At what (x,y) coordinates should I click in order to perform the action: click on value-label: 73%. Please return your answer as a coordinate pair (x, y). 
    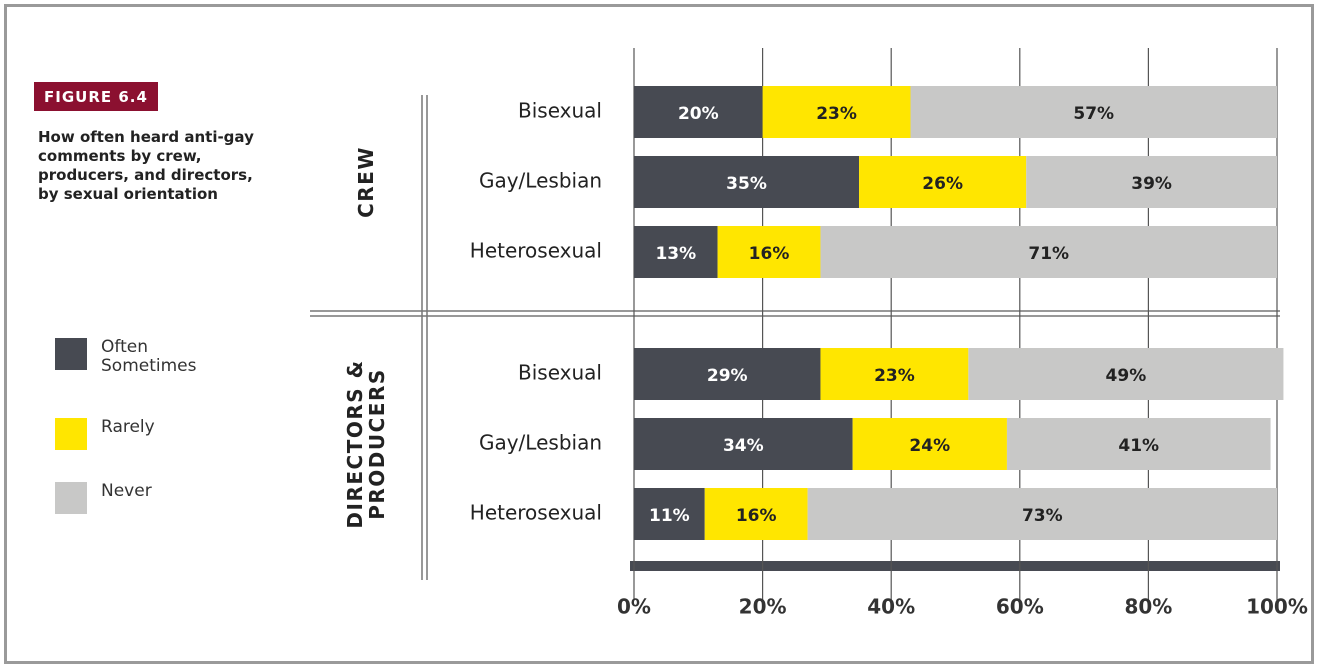
    Looking at the image, I should click on (1042, 516).